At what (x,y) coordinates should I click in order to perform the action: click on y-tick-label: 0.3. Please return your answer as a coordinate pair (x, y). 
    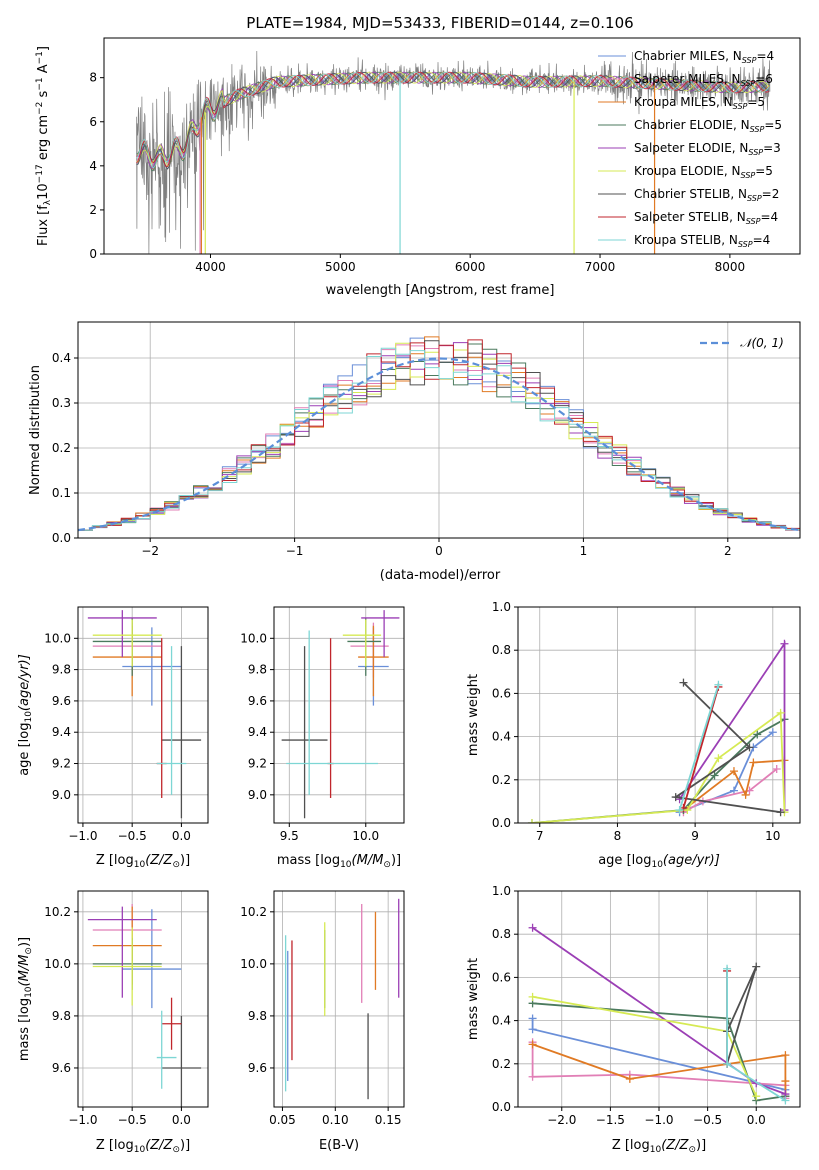
    Looking at the image, I should click on (61, 403).